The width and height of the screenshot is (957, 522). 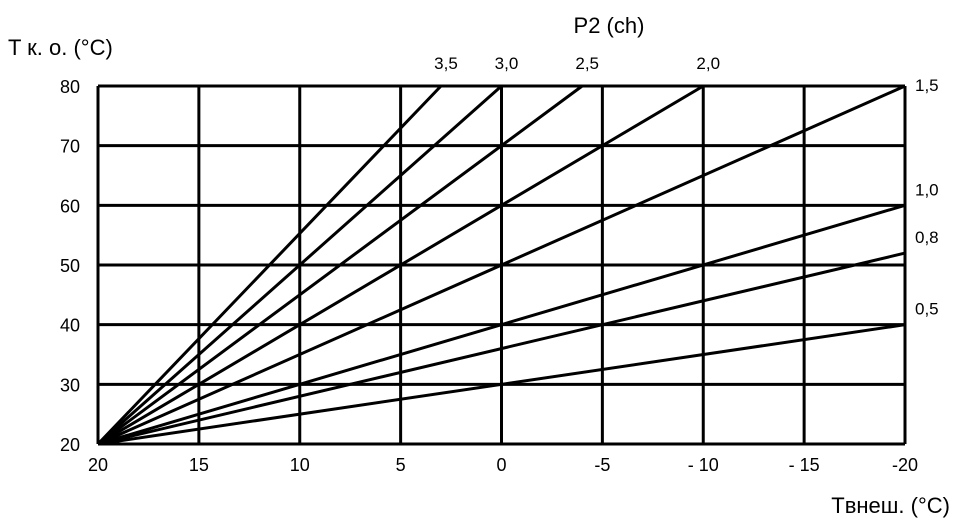 What do you see at coordinates (602, 465) in the screenshot?
I see `x-tick-label: -5` at bounding box center [602, 465].